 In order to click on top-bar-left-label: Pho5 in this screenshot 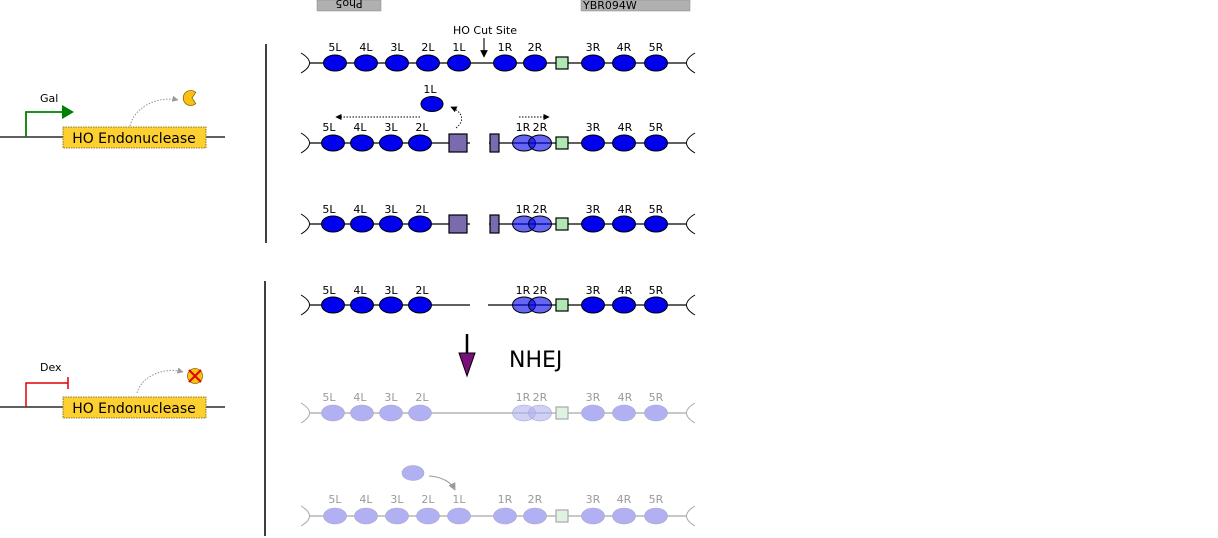, I will do `click(348, 5)`.